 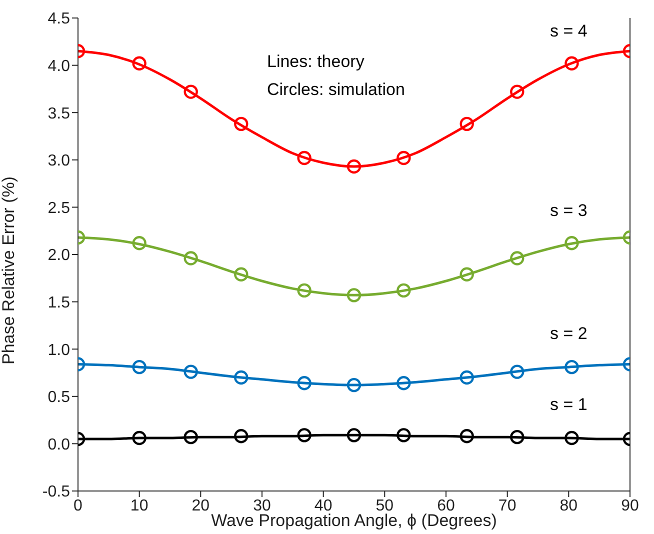 I want to click on annotation: Lines: theory, so click(x=315, y=62).